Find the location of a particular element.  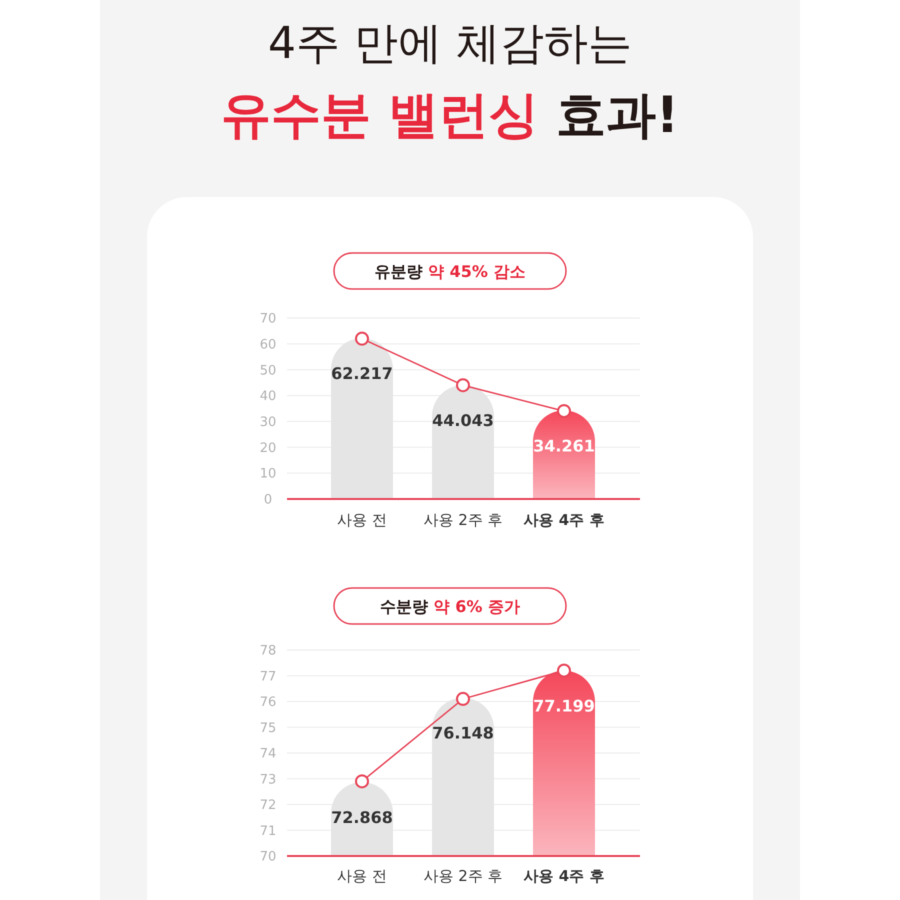

data-label: 77.199 is located at coordinates (564, 706).